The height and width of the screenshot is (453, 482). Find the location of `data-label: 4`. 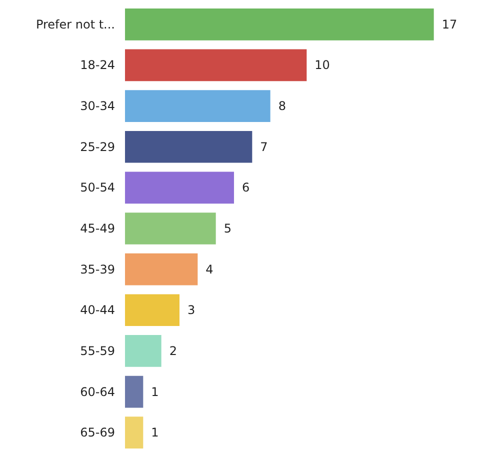

data-label: 4 is located at coordinates (210, 269).